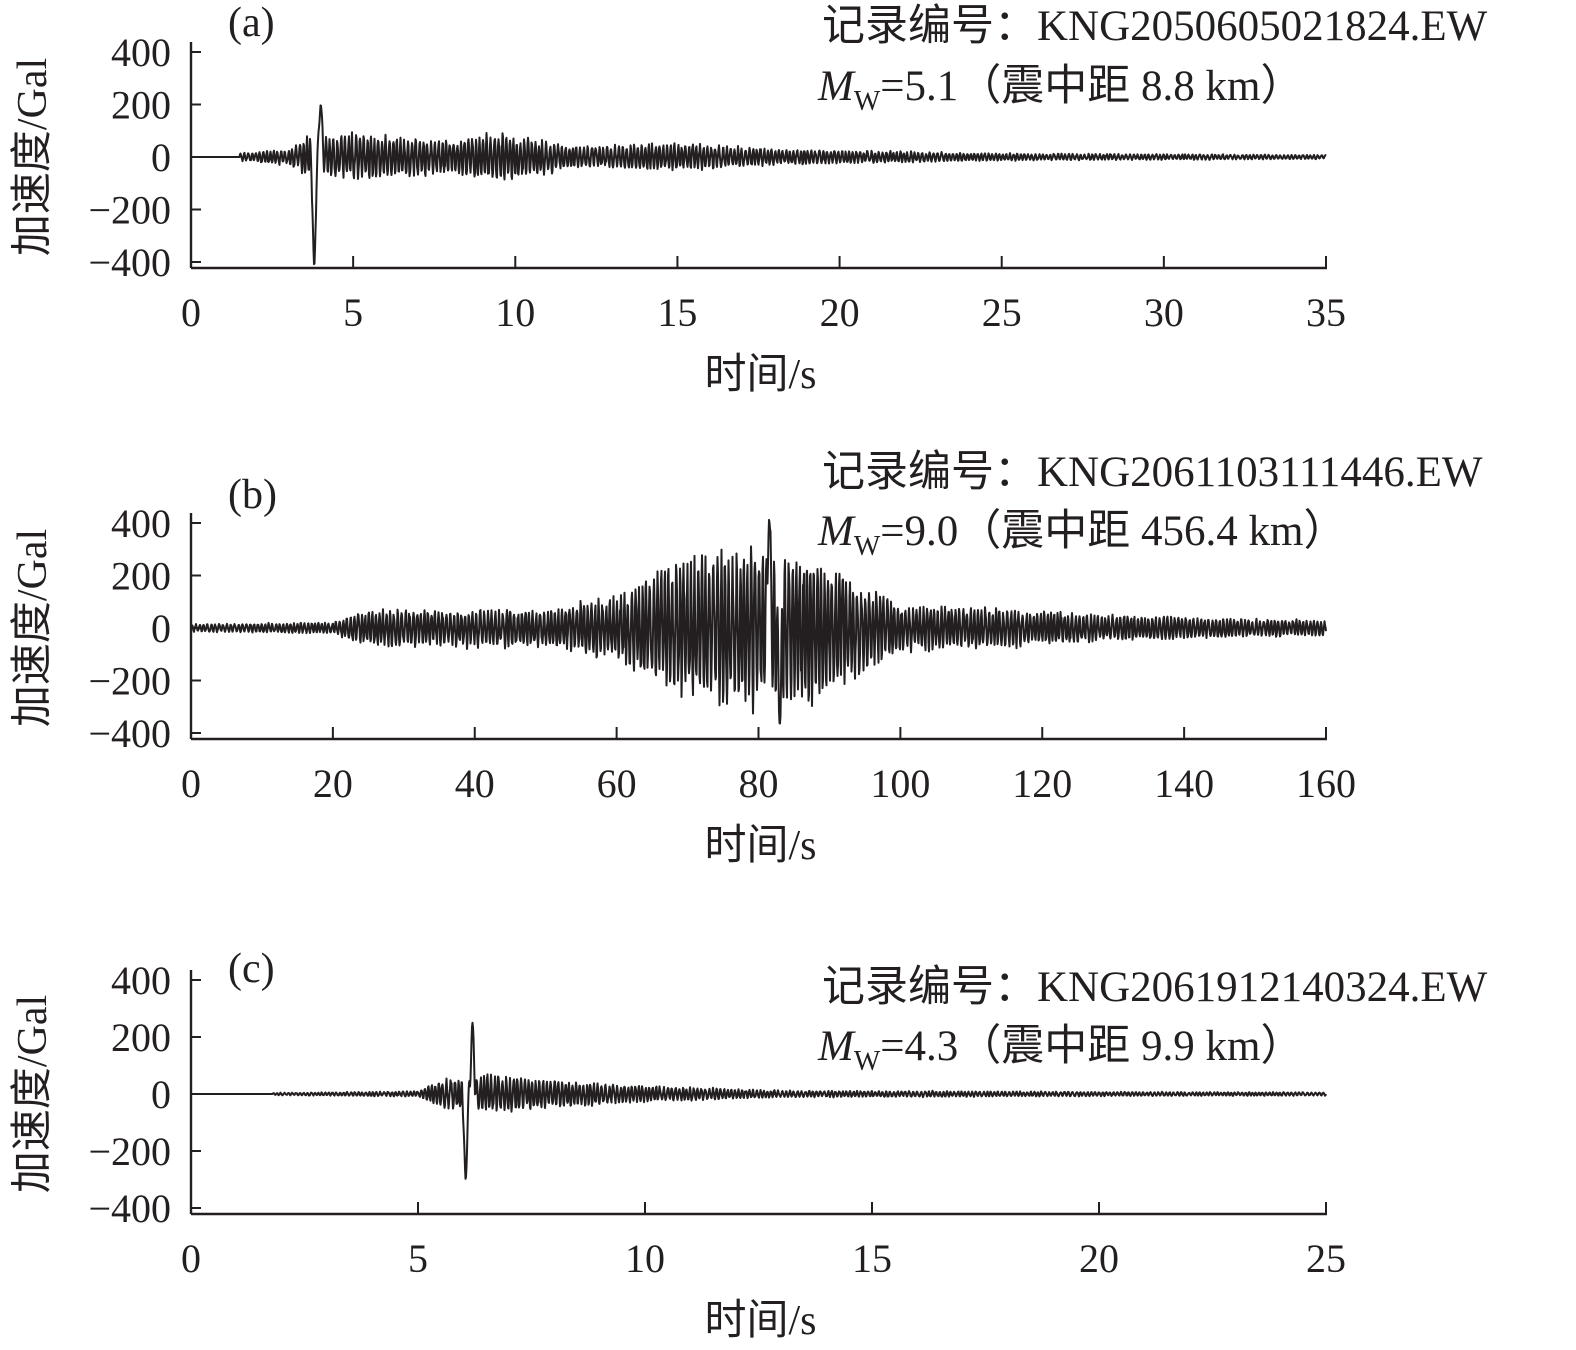 This screenshot has width=1576, height=1350. What do you see at coordinates (1060, 1050) in the screenshot?
I see `magnitude-label: MW=4.3（震中距 9.9 km）` at bounding box center [1060, 1050].